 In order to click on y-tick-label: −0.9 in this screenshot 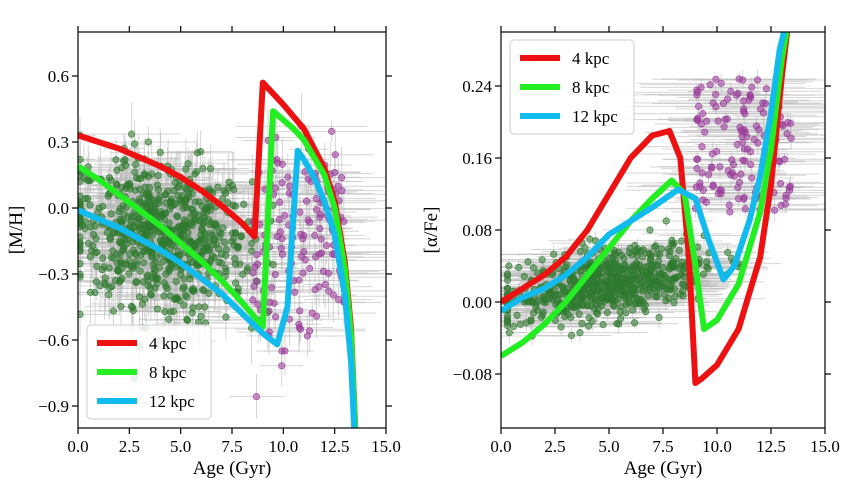, I will do `click(53, 406)`.